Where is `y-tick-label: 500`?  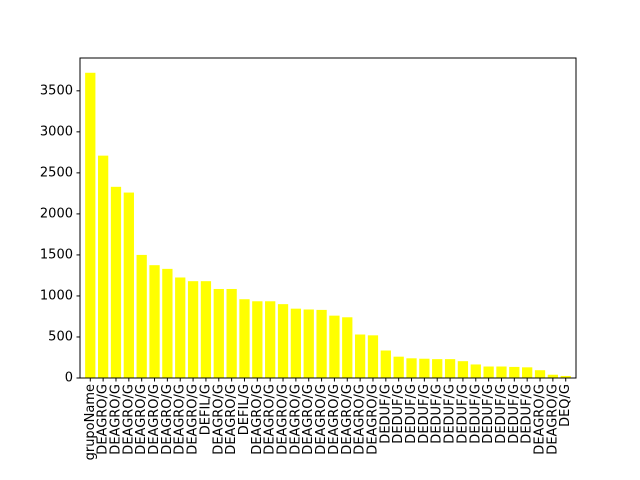
y-tick-label: 500 is located at coordinates (60, 336).